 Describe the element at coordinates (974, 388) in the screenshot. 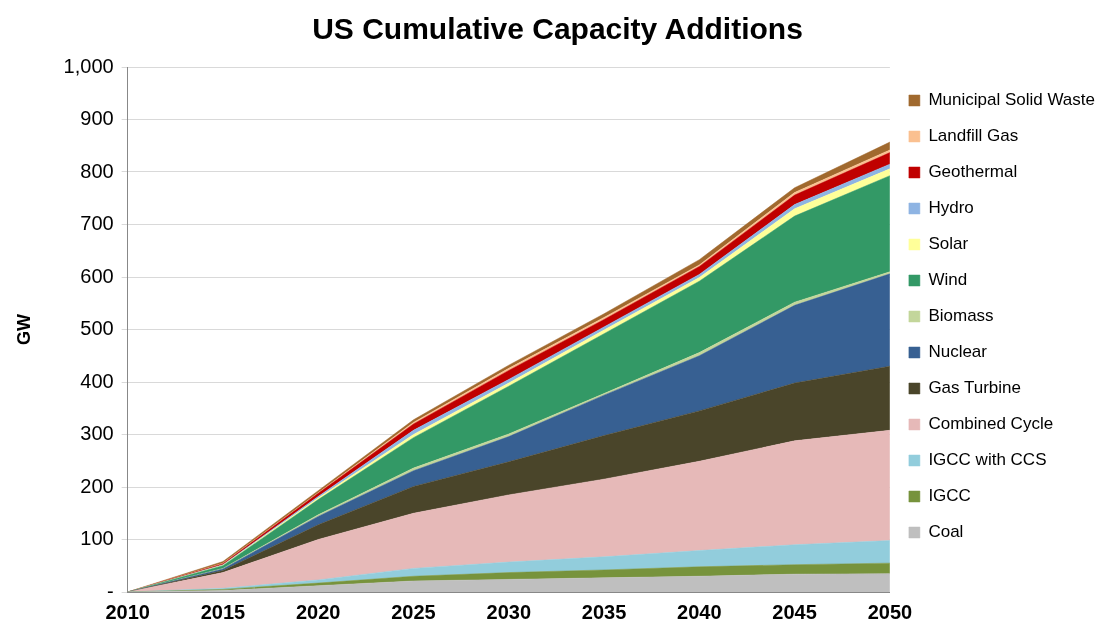

I see `legend-label: Gas Turbine` at that location.